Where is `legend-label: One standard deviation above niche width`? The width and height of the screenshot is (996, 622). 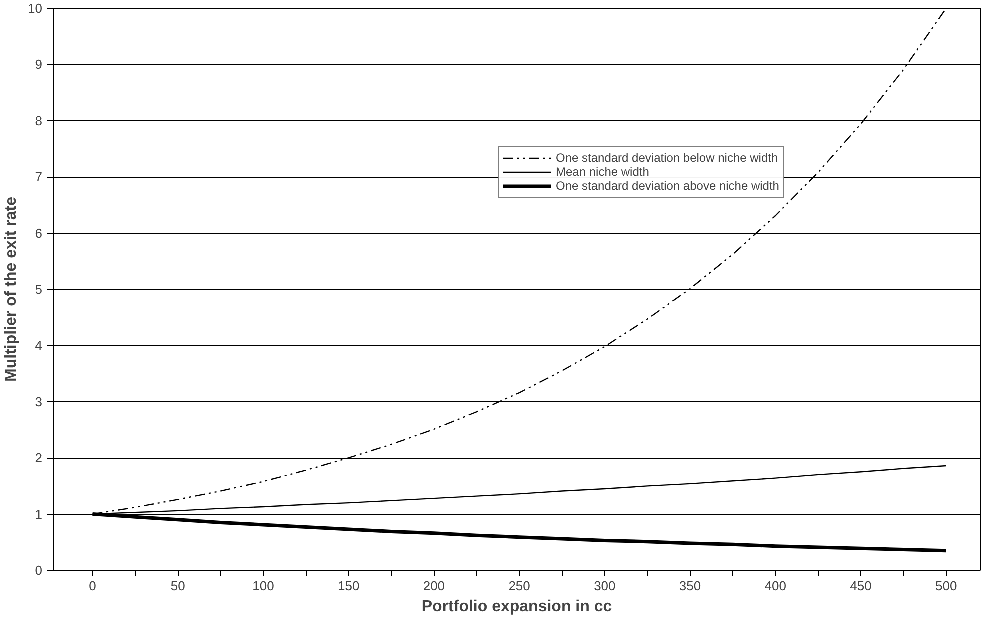
legend-label: One standard deviation above niche width is located at coordinates (668, 186).